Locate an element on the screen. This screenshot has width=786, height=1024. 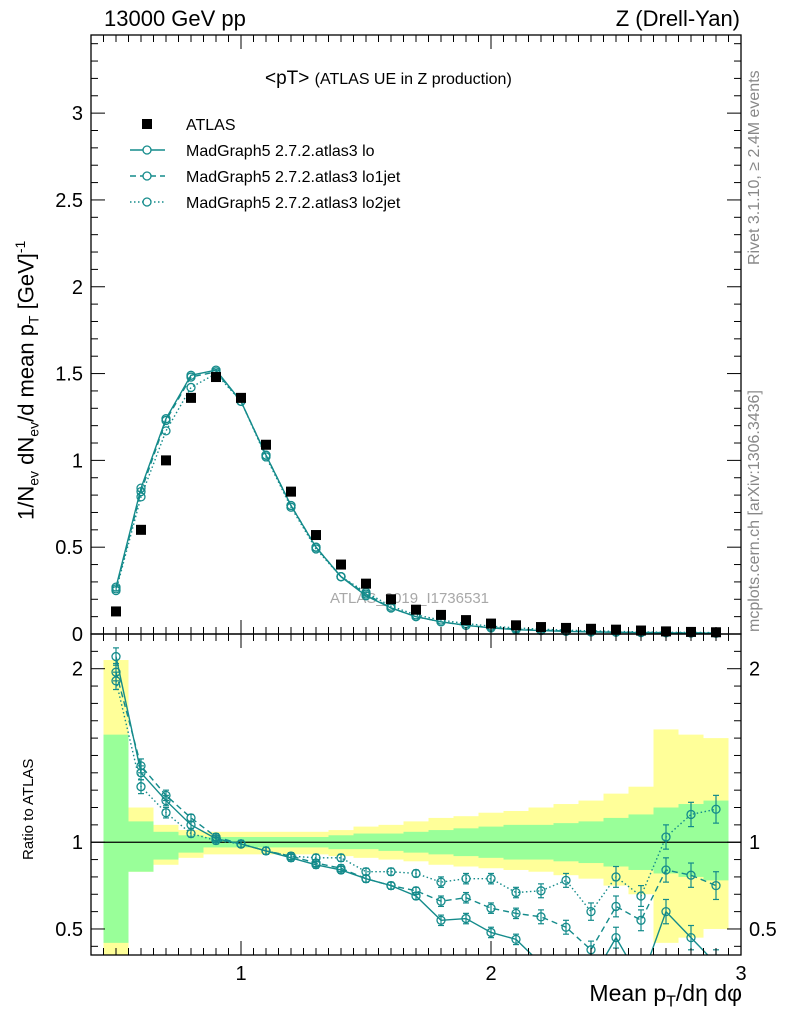
header-energy-label: 13000 GeV pp is located at coordinates (175, 18).